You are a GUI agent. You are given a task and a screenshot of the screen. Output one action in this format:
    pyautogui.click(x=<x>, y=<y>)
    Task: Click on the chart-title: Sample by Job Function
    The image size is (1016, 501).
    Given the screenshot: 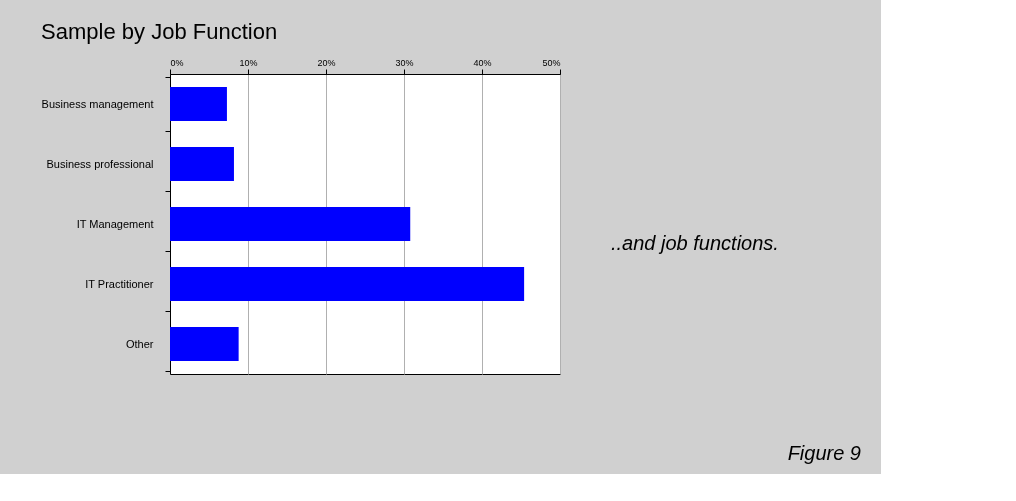 What is the action you would take?
    pyautogui.click(x=159, y=31)
    